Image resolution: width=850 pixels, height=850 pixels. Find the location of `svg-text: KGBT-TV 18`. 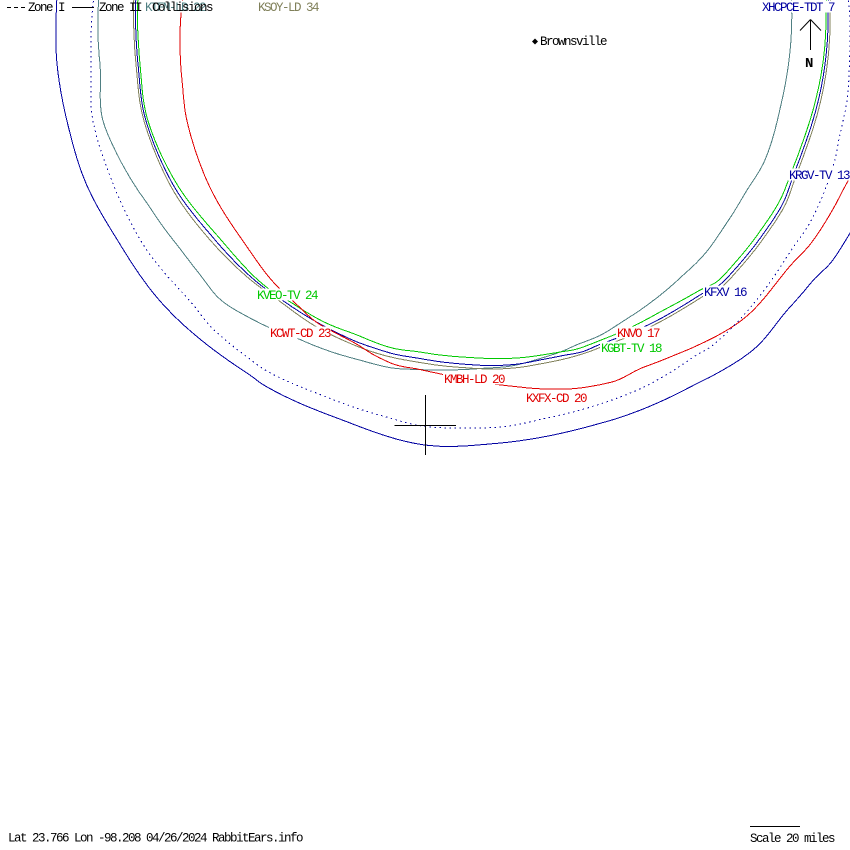

svg-text: KGBT-TV 18 is located at coordinates (631, 349).